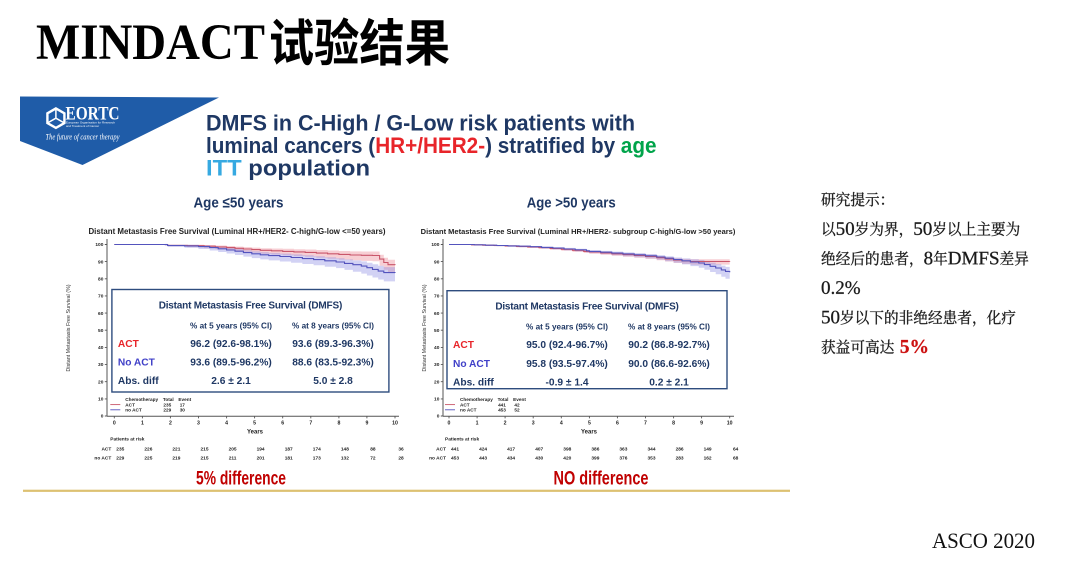 Image resolution: width=1080 pixels, height=564 pixels. I want to click on svg-text: ) stratified by, so click(553, 145).